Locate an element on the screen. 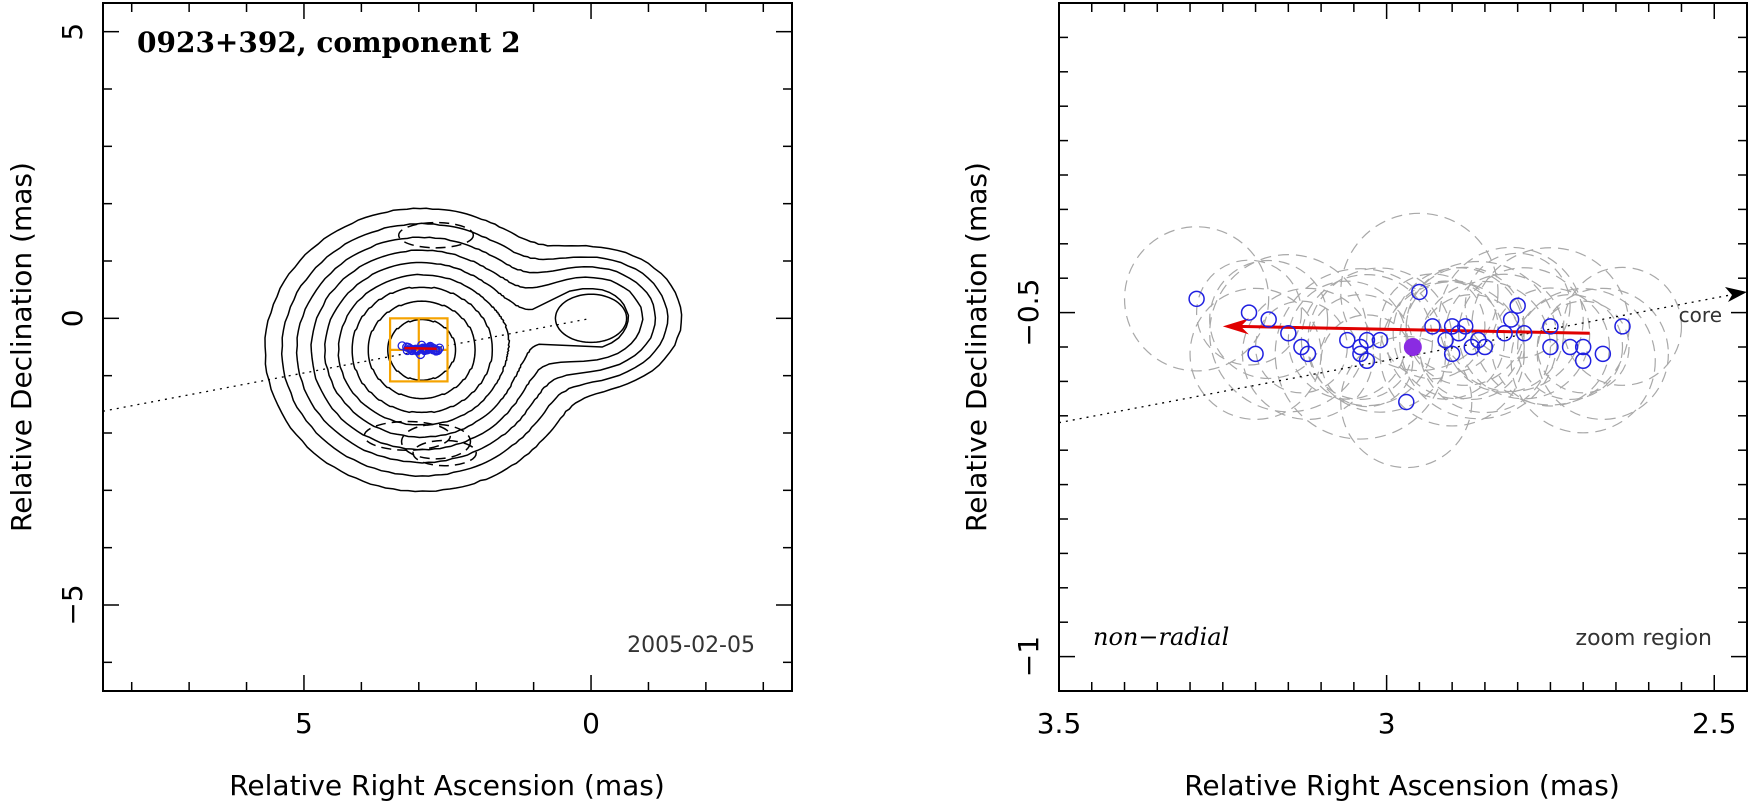  right-y-axis-label: Relative Declination (mas) is located at coordinates (976, 347).